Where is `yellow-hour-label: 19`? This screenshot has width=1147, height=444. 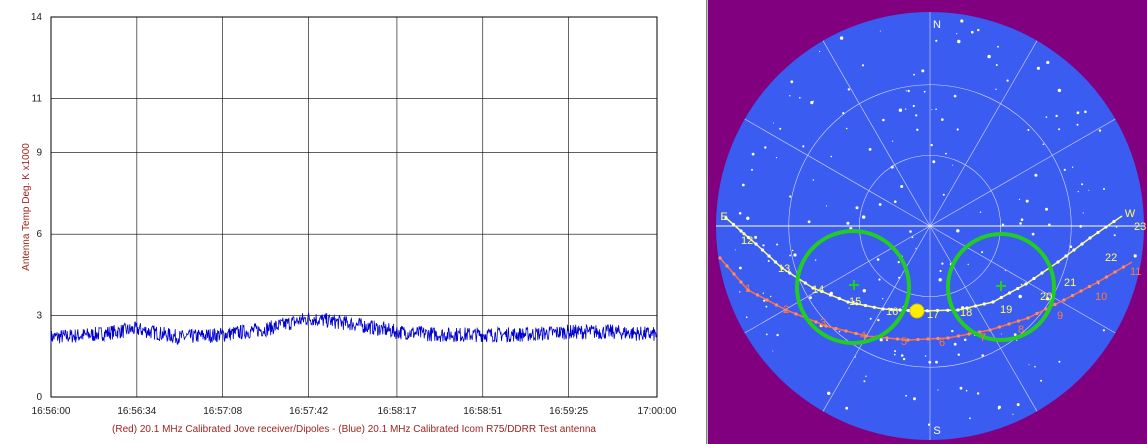 yellow-hour-label: 19 is located at coordinates (1006, 310).